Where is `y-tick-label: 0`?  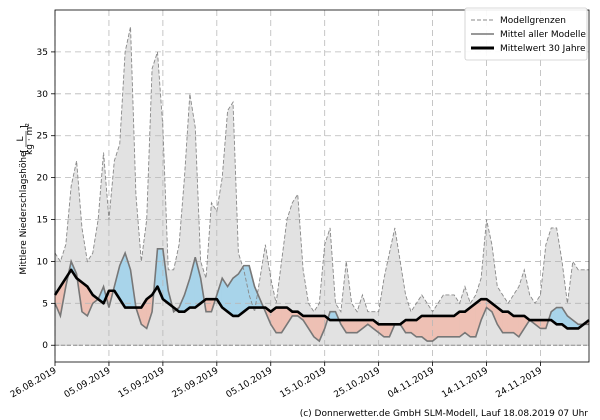
y-tick-label: 0 is located at coordinates (45, 346).